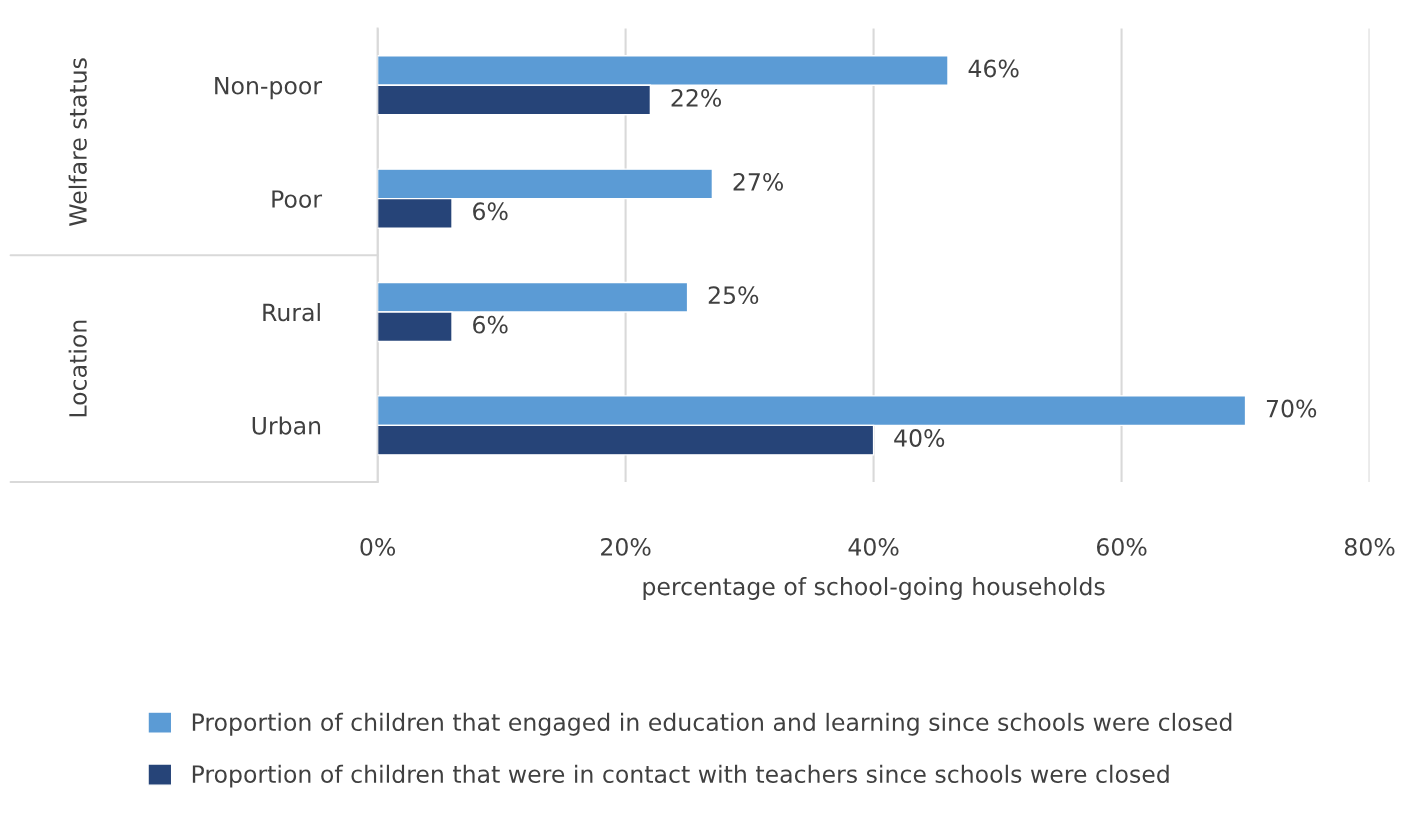 This screenshot has height=817, width=1409. What do you see at coordinates (269, 88) in the screenshot?
I see `y-tick-label: Non-poor` at bounding box center [269, 88].